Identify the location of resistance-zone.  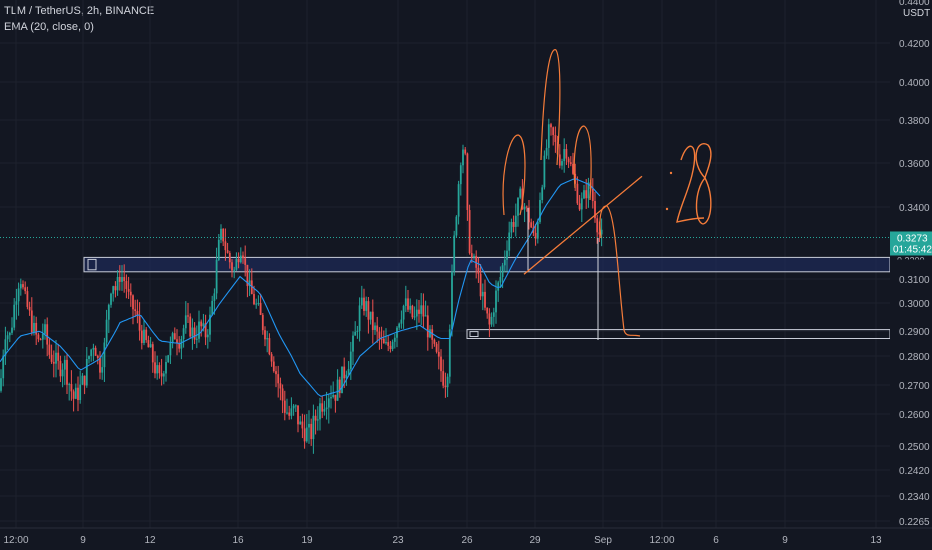
(487, 264).